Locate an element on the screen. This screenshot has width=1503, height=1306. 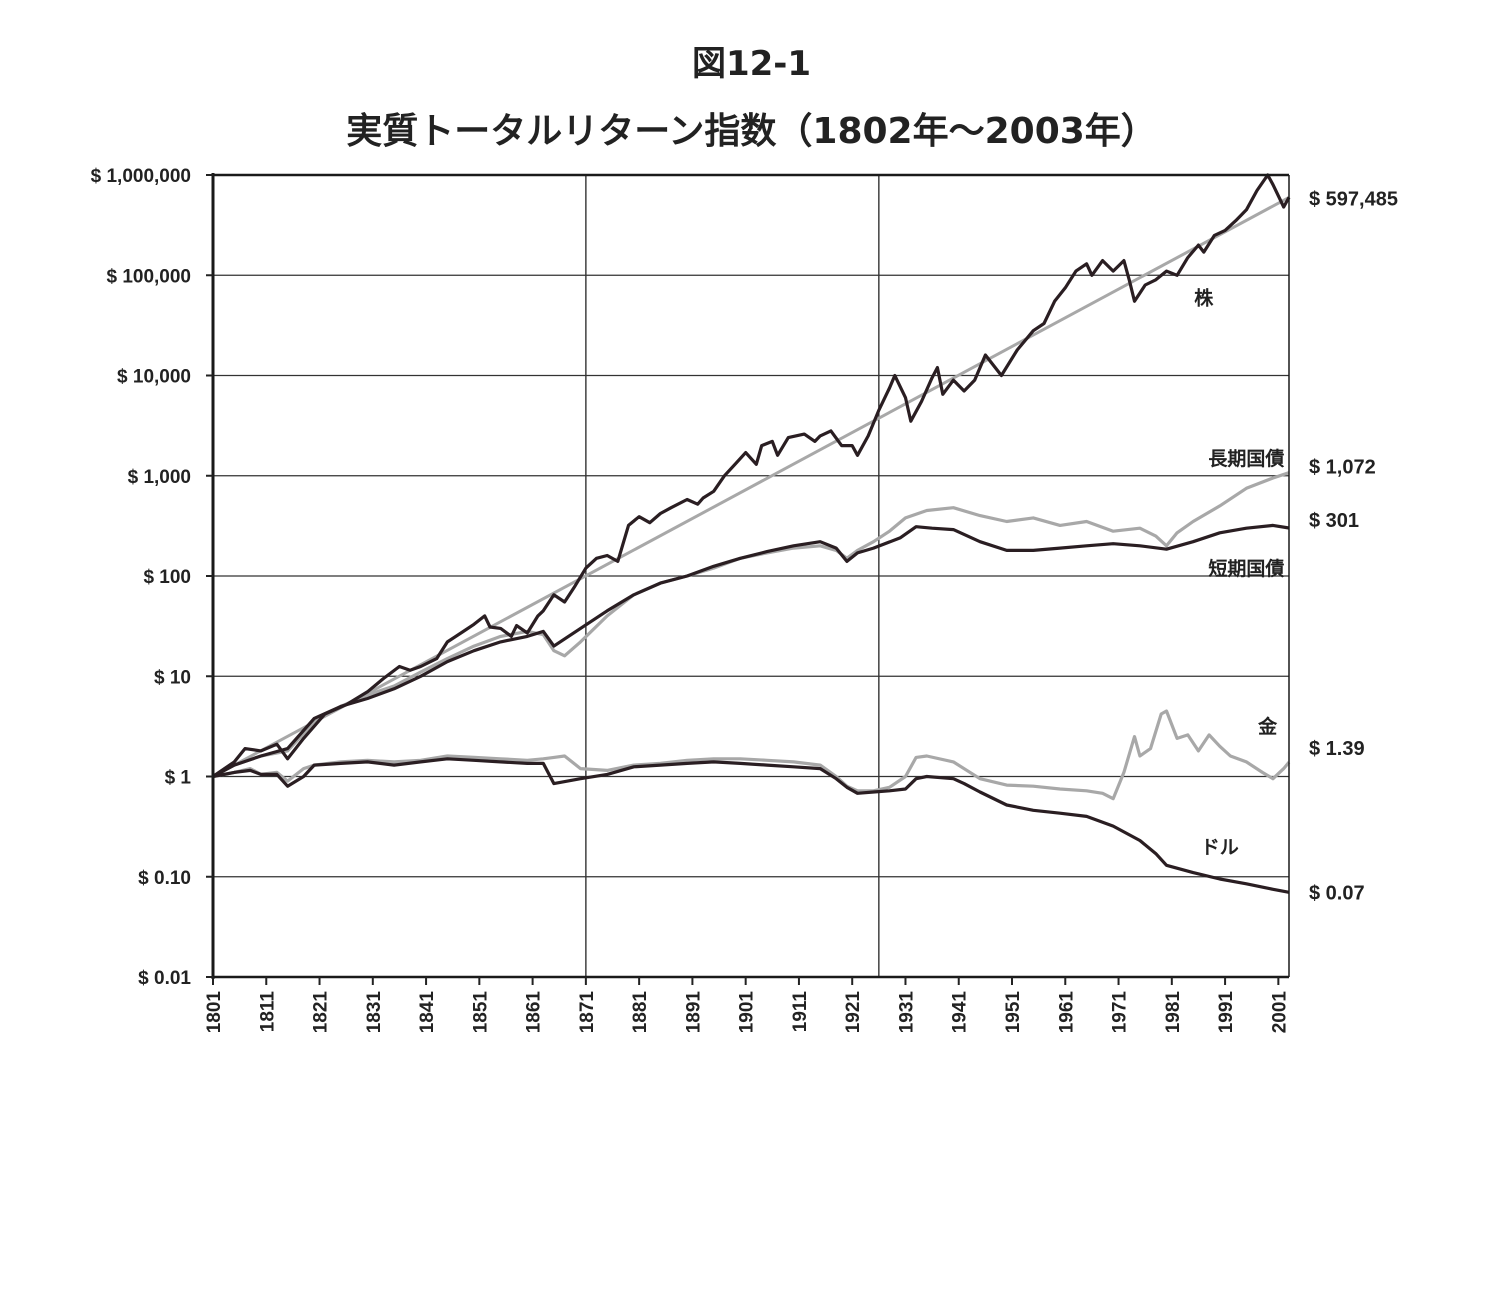
x-tick-label: 1961 is located at coordinates (1066, 1012).